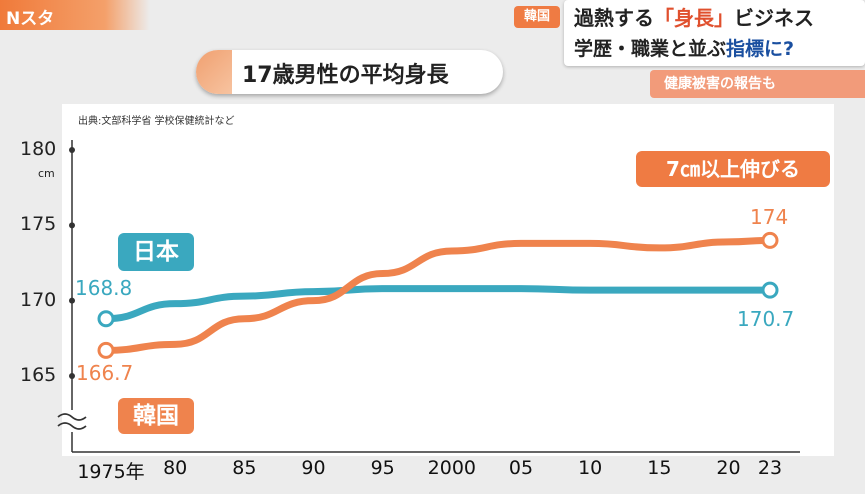 The image size is (865, 494). Describe the element at coordinates (156, 416) in the screenshot. I see `legend-korea: 韓国` at that location.